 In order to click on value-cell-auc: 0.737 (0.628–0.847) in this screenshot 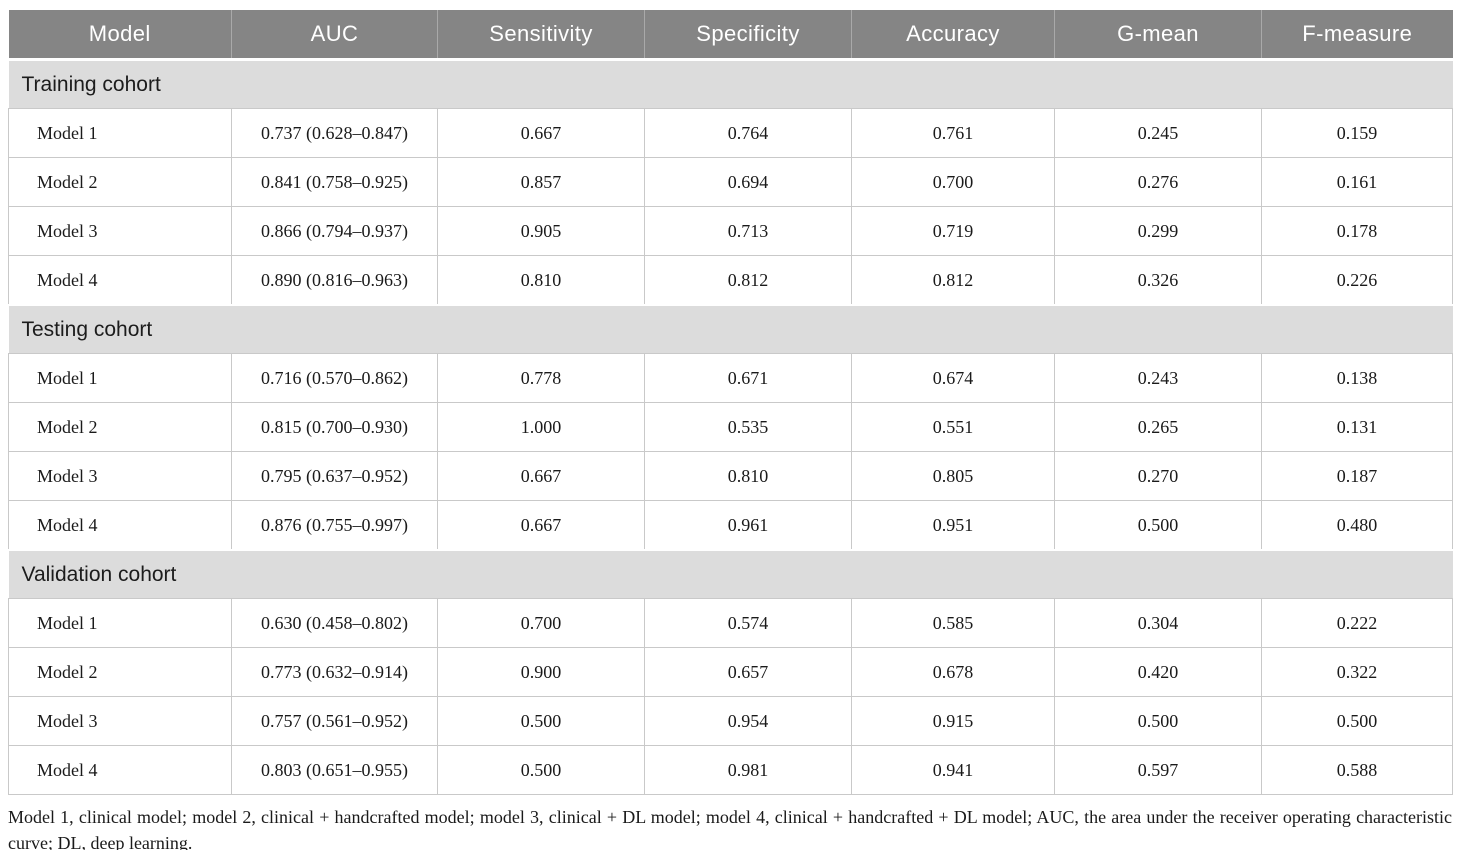, I will do `click(334, 133)`.